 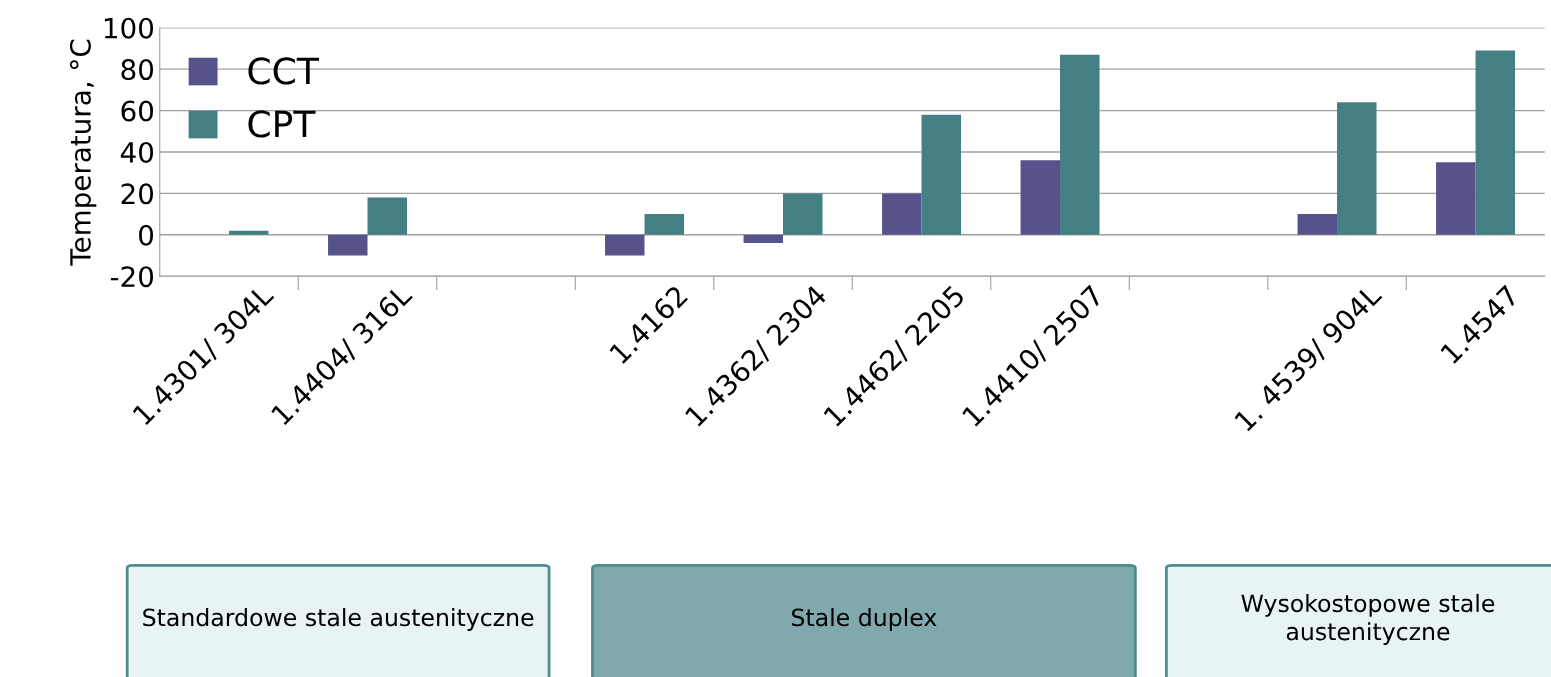 What do you see at coordinates (137, 111) in the screenshot?
I see `y-tick-label: 60` at bounding box center [137, 111].